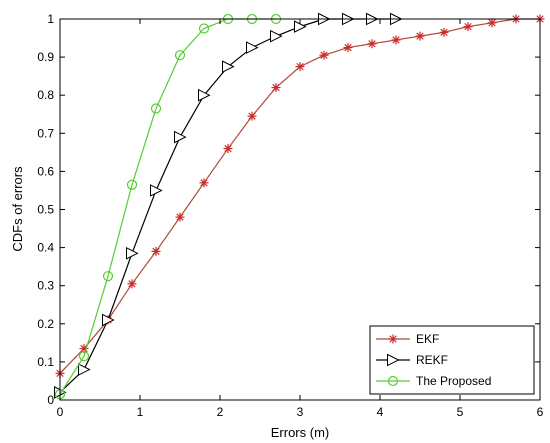  Describe the element at coordinates (45, 286) in the screenshot. I see `y-tick-label: 0.3` at that location.